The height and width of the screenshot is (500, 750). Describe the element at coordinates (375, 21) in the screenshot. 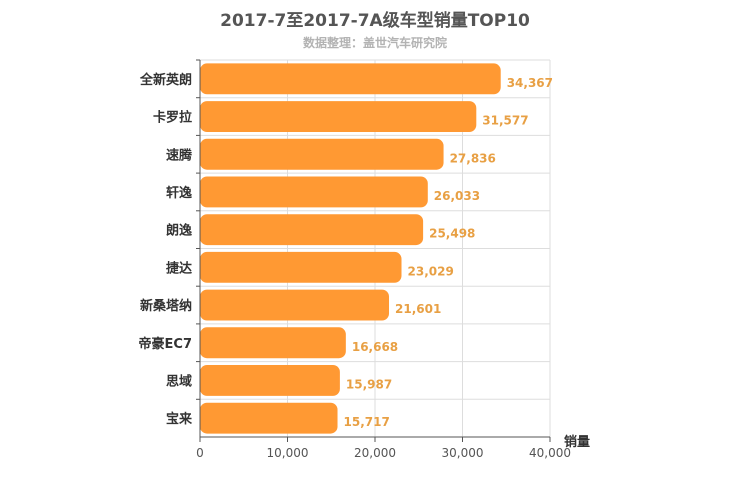

I see `chart-title: 2017-7至2017-7A级车型销量TOP10` at that location.